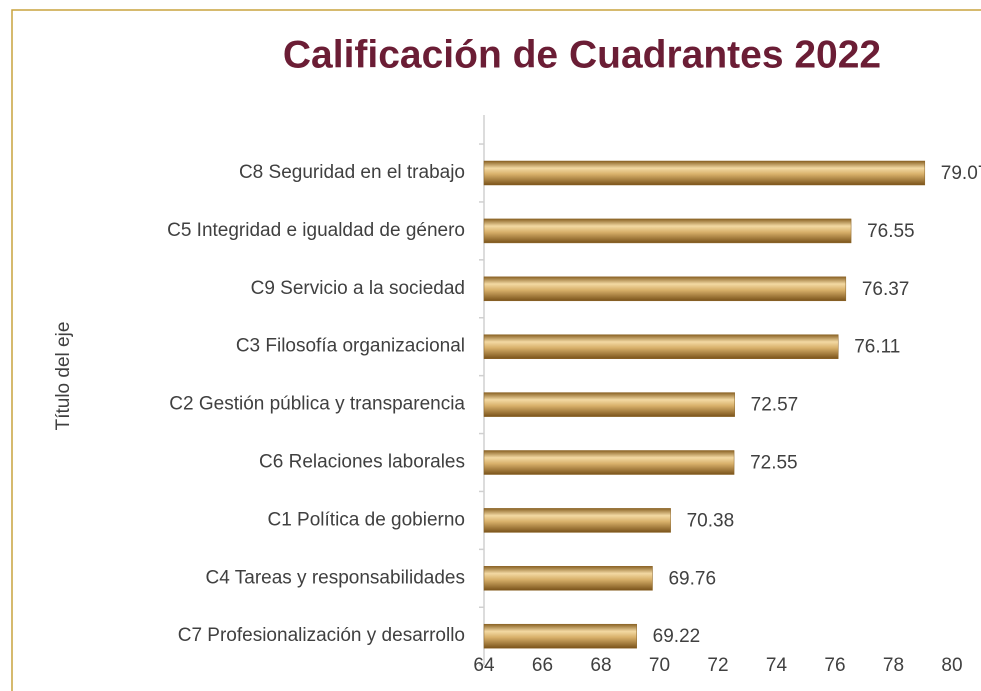 The image size is (981, 691). I want to click on value-label: 72.57, so click(775, 405).